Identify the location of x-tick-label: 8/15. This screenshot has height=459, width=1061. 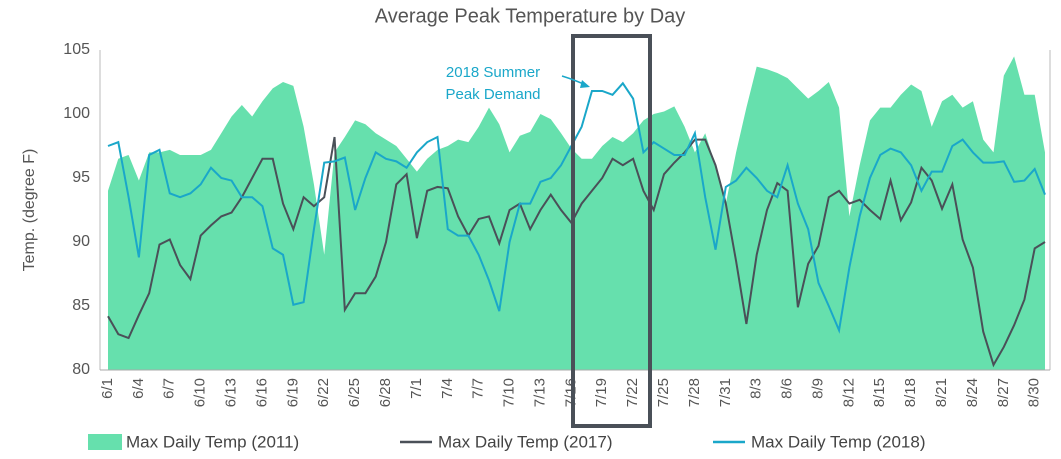
(879, 392).